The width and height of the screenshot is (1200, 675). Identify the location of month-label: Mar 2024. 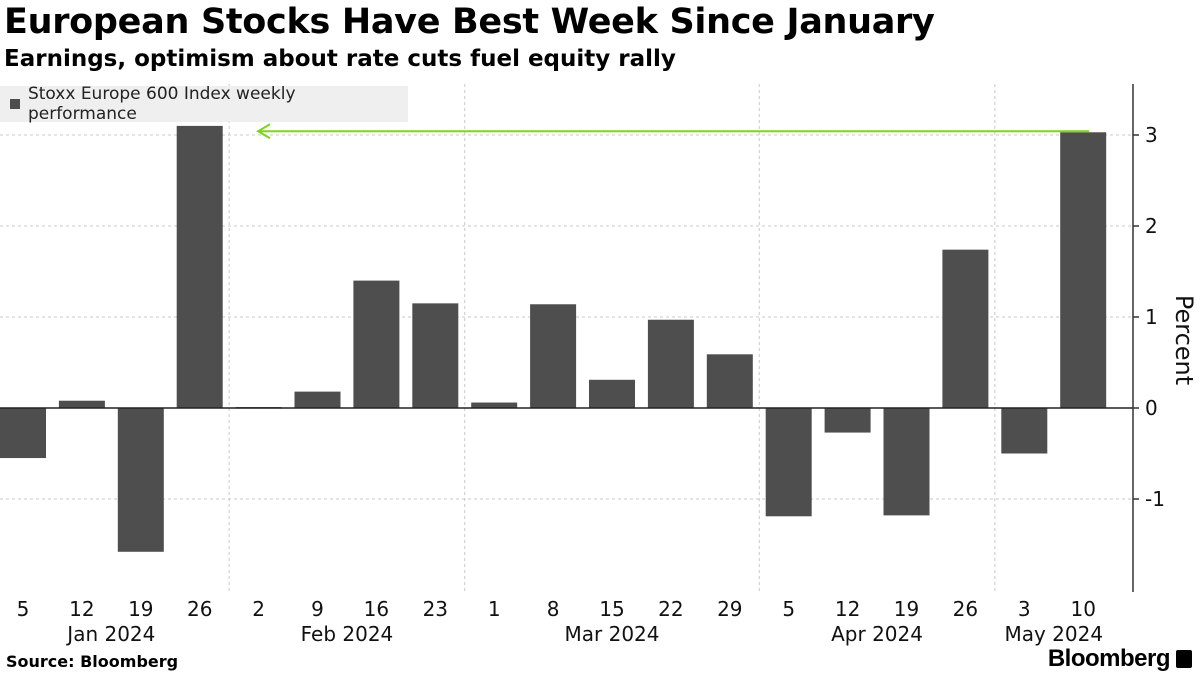
(612, 634).